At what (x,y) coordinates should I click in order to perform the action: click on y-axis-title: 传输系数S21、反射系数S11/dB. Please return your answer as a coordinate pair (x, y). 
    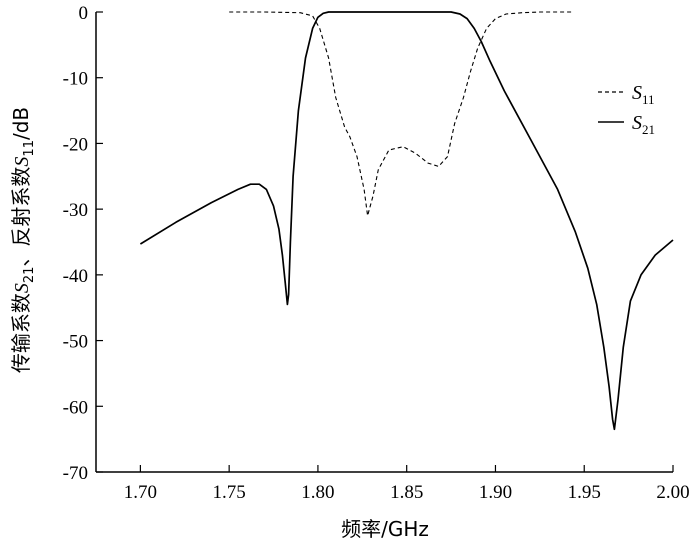
    Looking at the image, I should click on (23, 240).